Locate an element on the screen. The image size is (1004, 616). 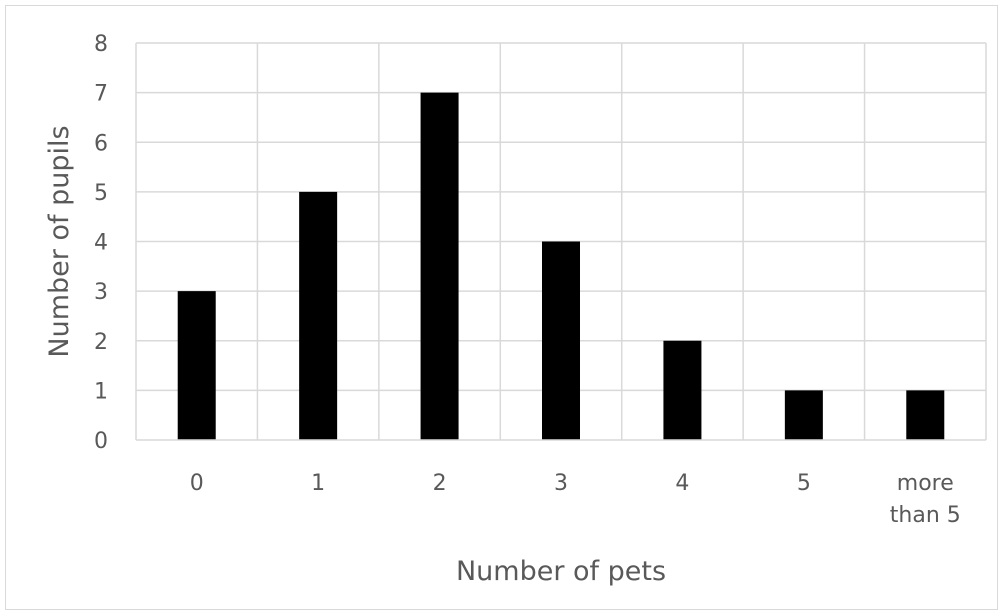
y-tick-label-3: 3 is located at coordinates (101, 292).